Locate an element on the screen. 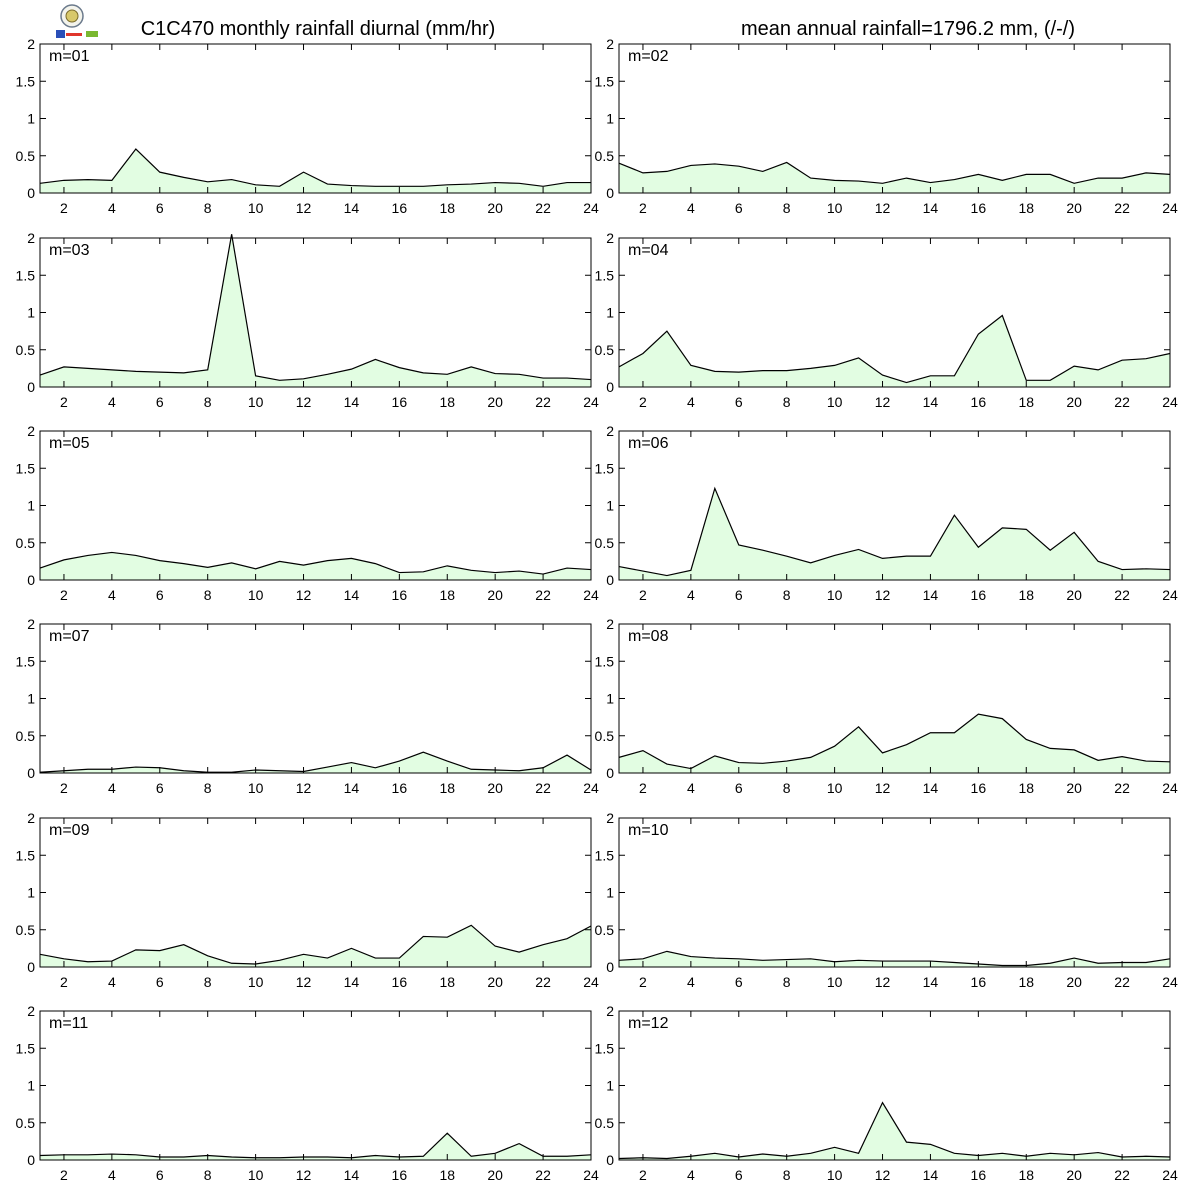 This screenshot has width=1200, height=1200. panel-label: m=02 is located at coordinates (648, 56).